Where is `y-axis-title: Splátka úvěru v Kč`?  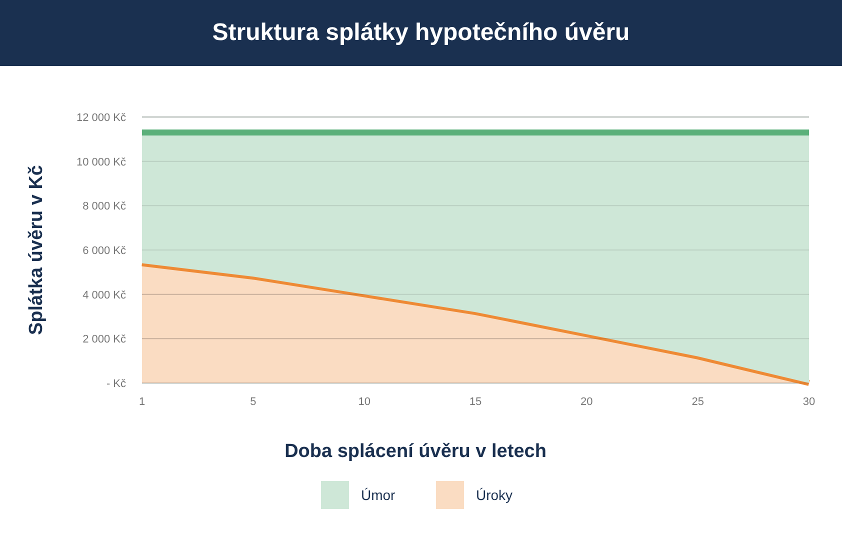 y-axis-title: Splátka úvěru v Kč is located at coordinates (36, 250).